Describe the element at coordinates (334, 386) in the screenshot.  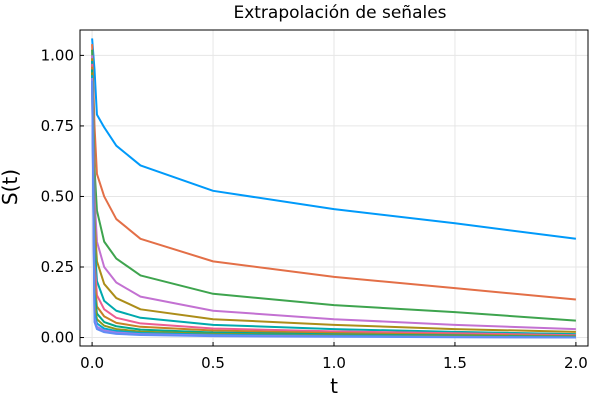
I see `x-axis-label: t` at that location.